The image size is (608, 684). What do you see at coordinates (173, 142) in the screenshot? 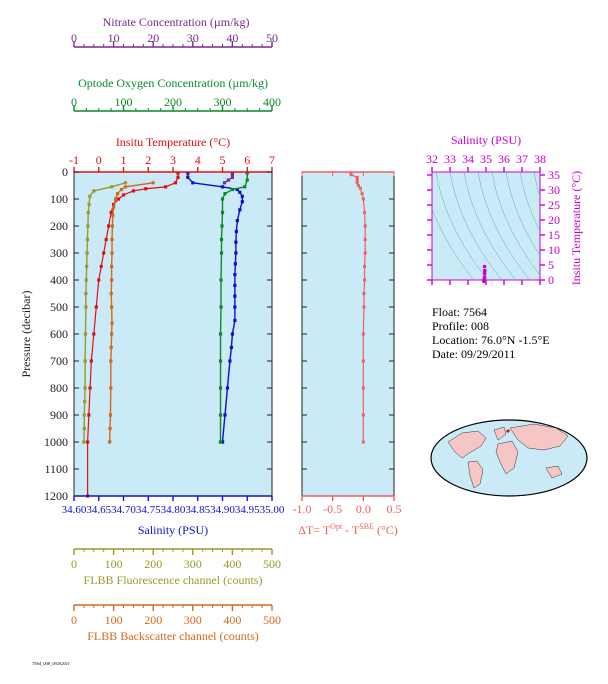
I see `temperature-axis-label: Insitu Temperature (°C)` at bounding box center [173, 142].